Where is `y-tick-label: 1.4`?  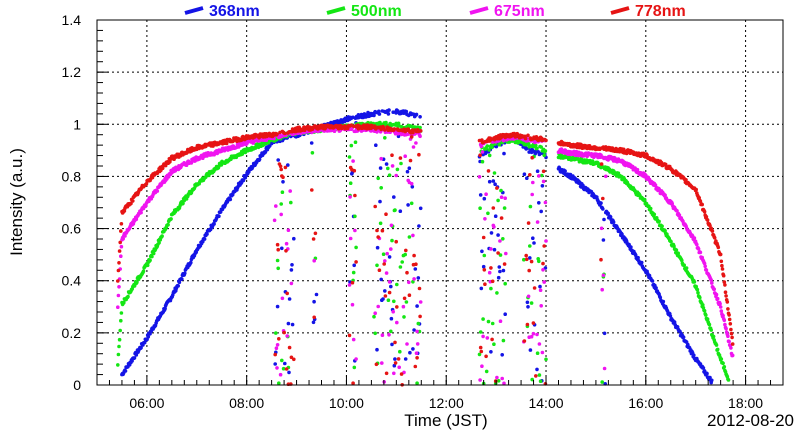
y-tick-label: 1.4 is located at coordinates (72, 20).